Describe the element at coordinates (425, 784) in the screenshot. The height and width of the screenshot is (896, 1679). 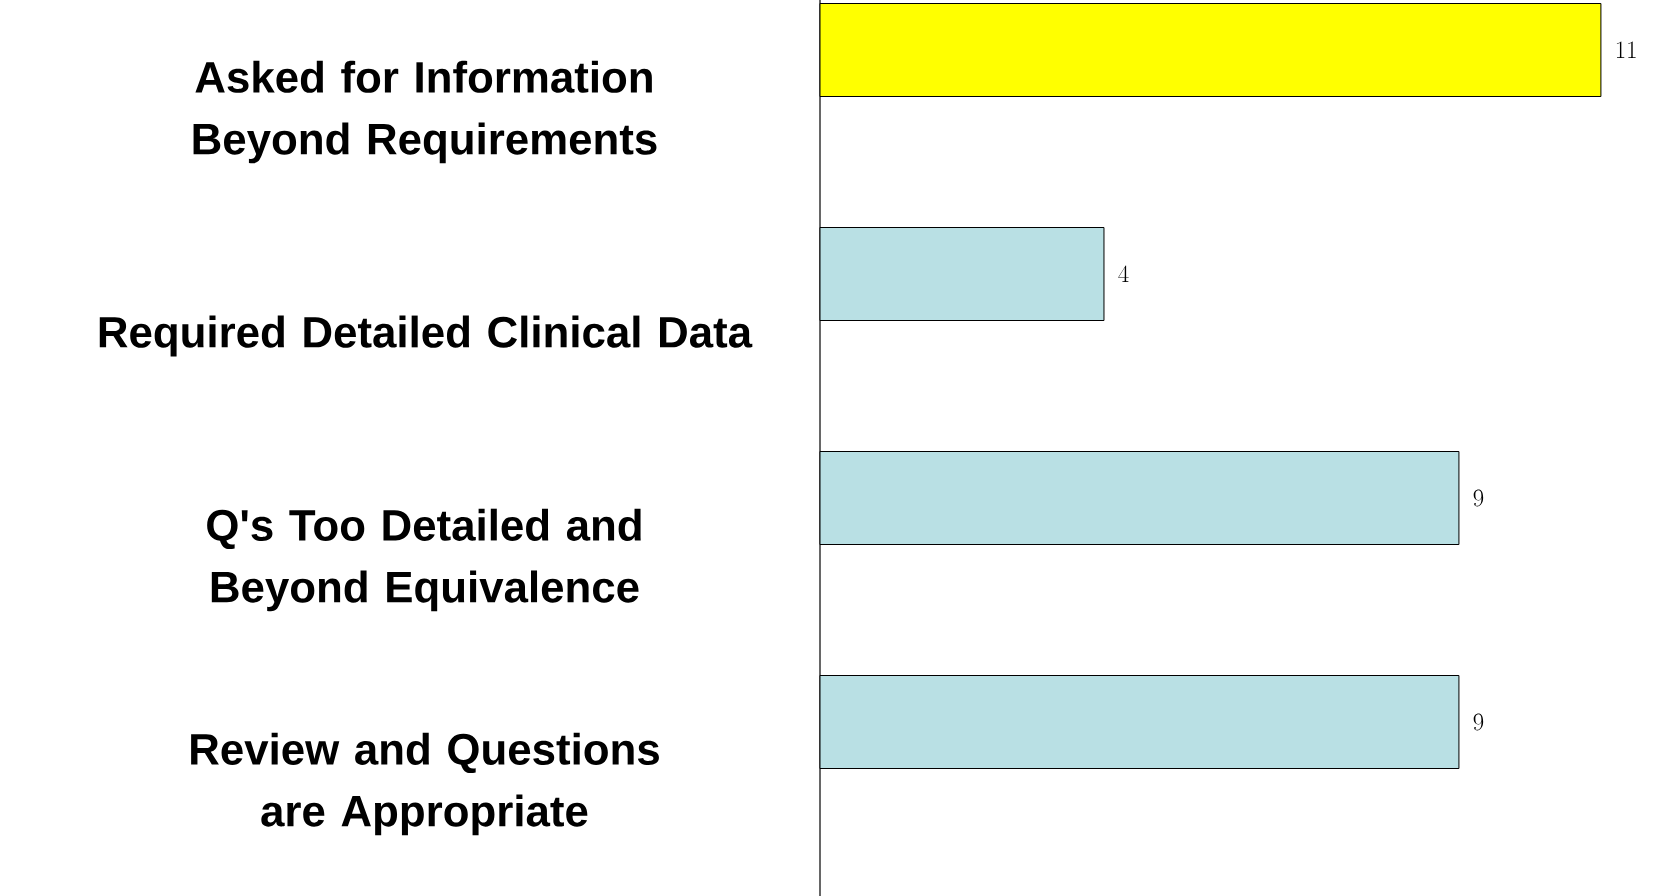
I see `y-tick-label: Review and Questions are Appropriate` at that location.